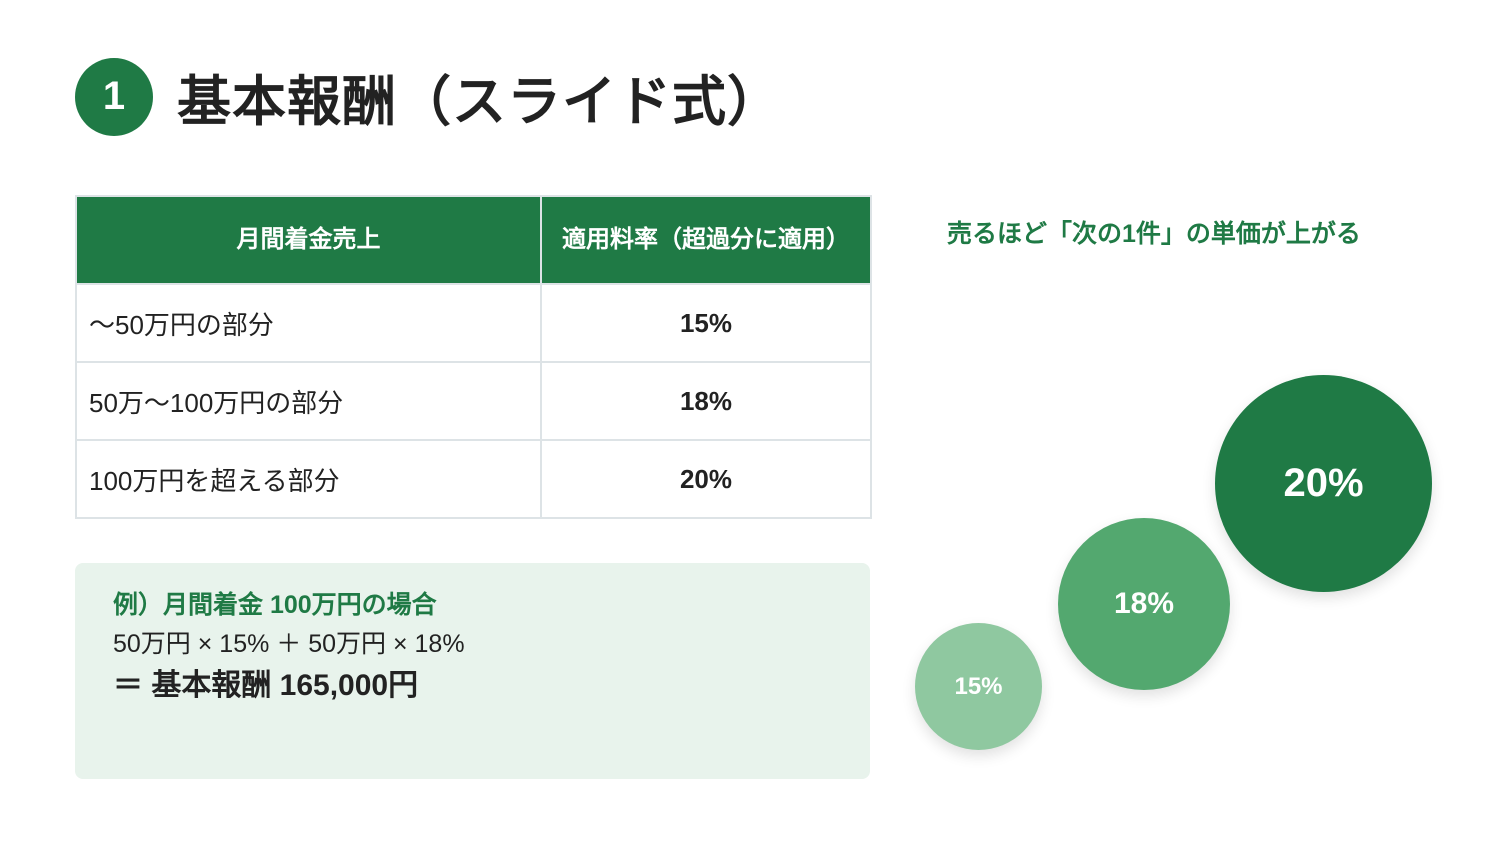 This screenshot has height=844, width=1500. What do you see at coordinates (266, 685) in the screenshot?
I see `example-result: ＝ 基本報酬 165,000円` at bounding box center [266, 685].